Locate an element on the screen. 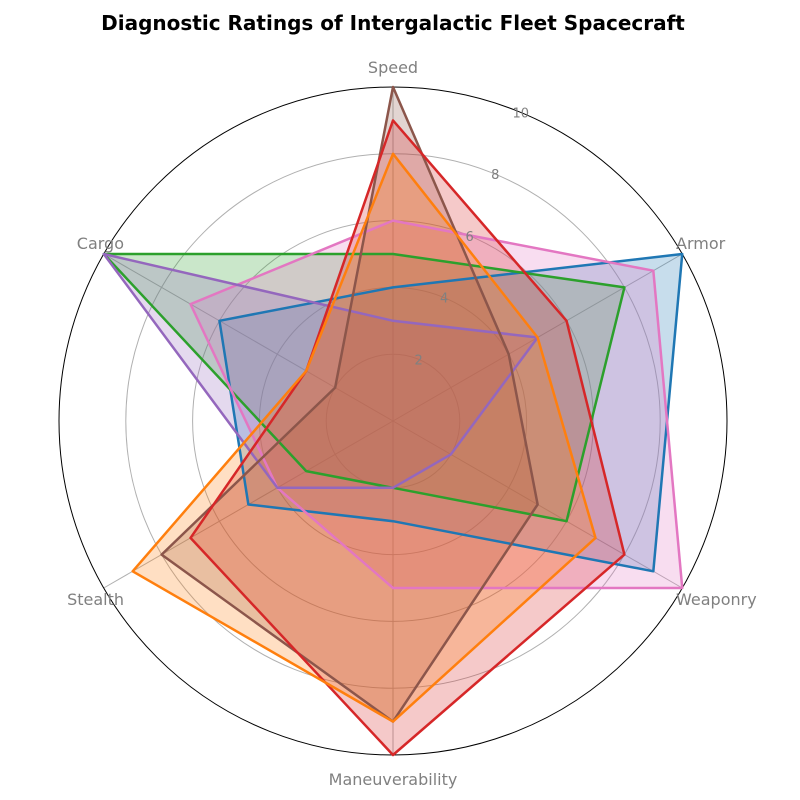  axis-label-cargo: Cargo is located at coordinates (100, 243).